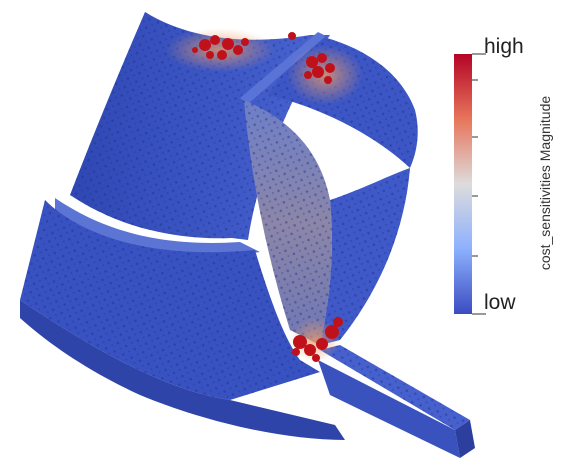 This screenshot has height=470, width=571. Describe the element at coordinates (389, 409) in the screenshot. I see `bar-side-face` at that location.